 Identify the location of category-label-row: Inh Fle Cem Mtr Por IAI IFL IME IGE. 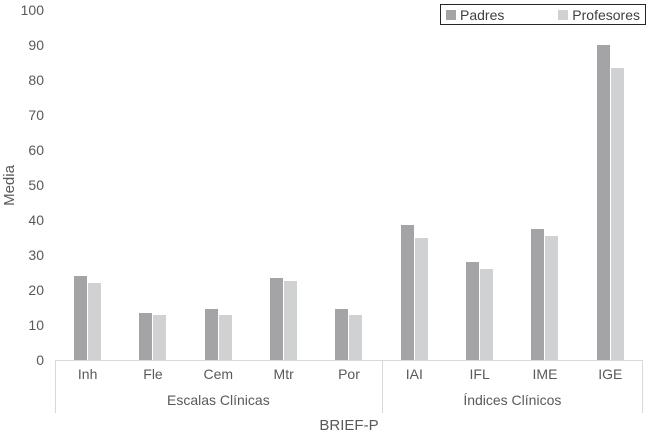
(349, 373).